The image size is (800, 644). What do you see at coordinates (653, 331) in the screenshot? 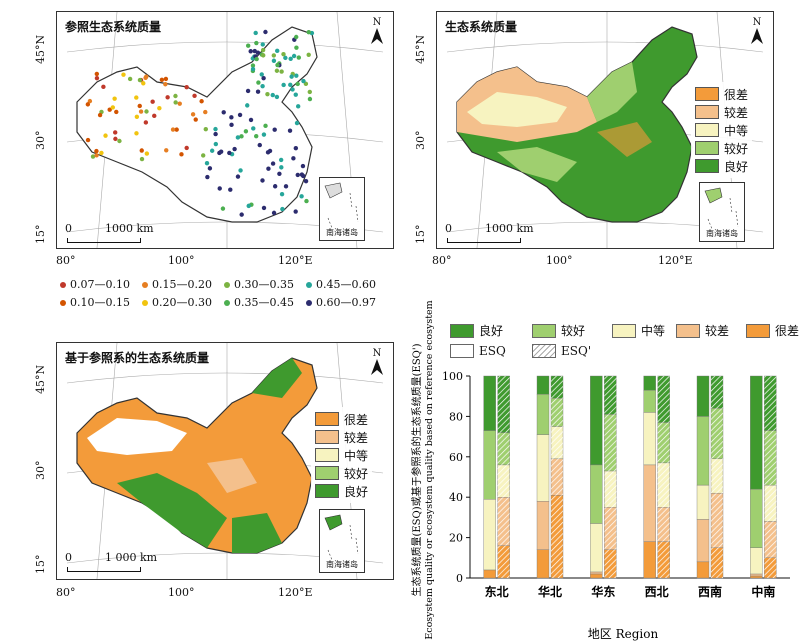
I see `chart-legend-label: 中等` at bounding box center [653, 331].